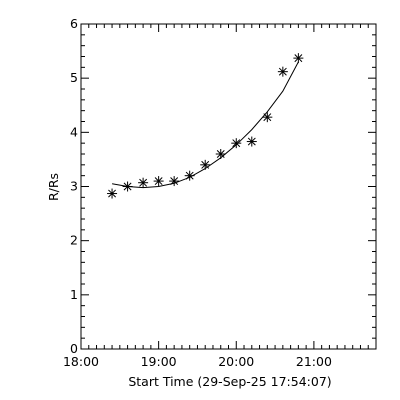  What do you see at coordinates (314, 361) in the screenshot?
I see `x-tick-label: 21:00` at bounding box center [314, 361].